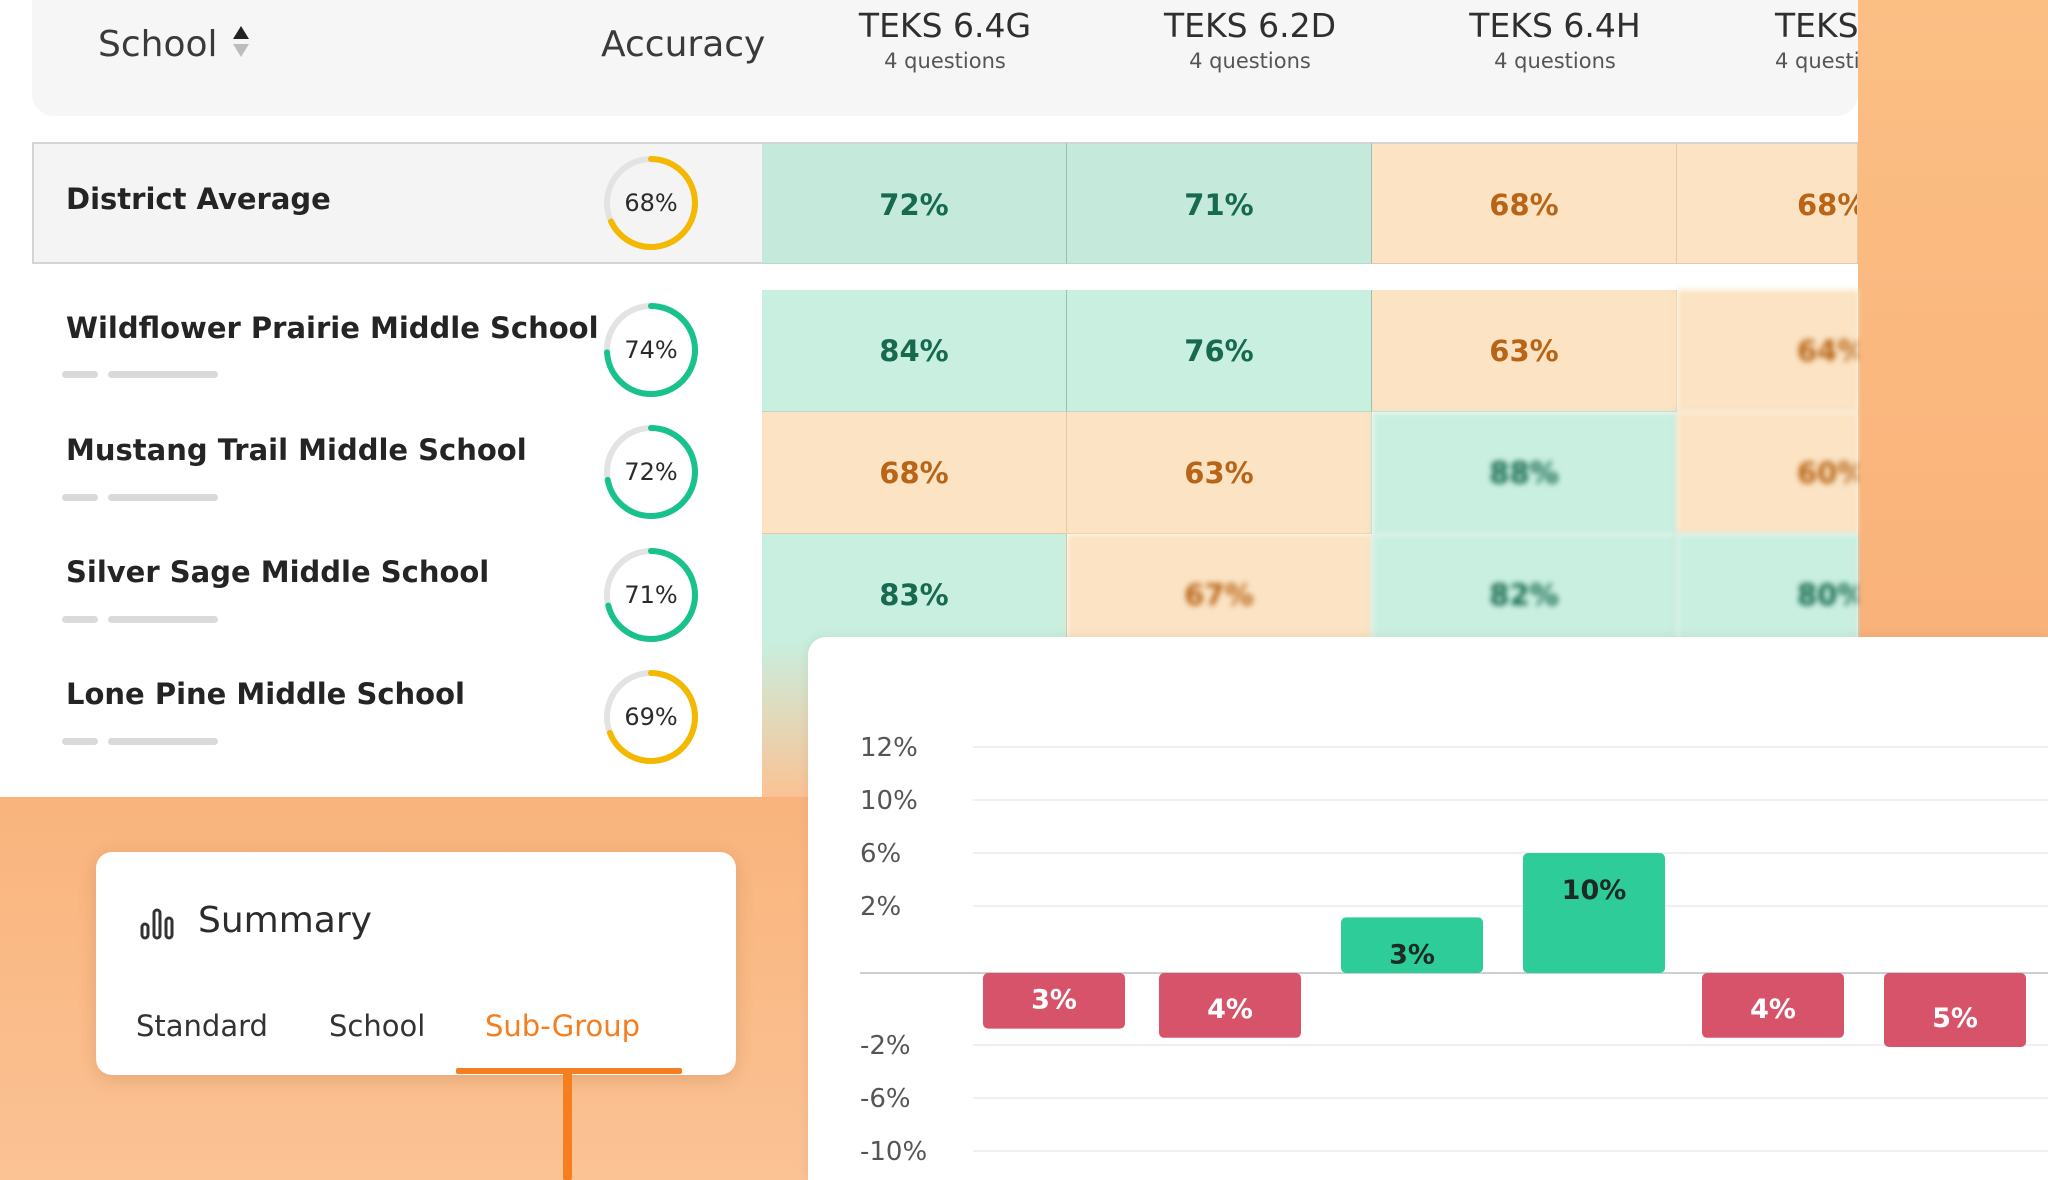 The image size is (2048, 1180). What do you see at coordinates (1767, 473) in the screenshot?
I see `score-cell: 60%` at bounding box center [1767, 473].